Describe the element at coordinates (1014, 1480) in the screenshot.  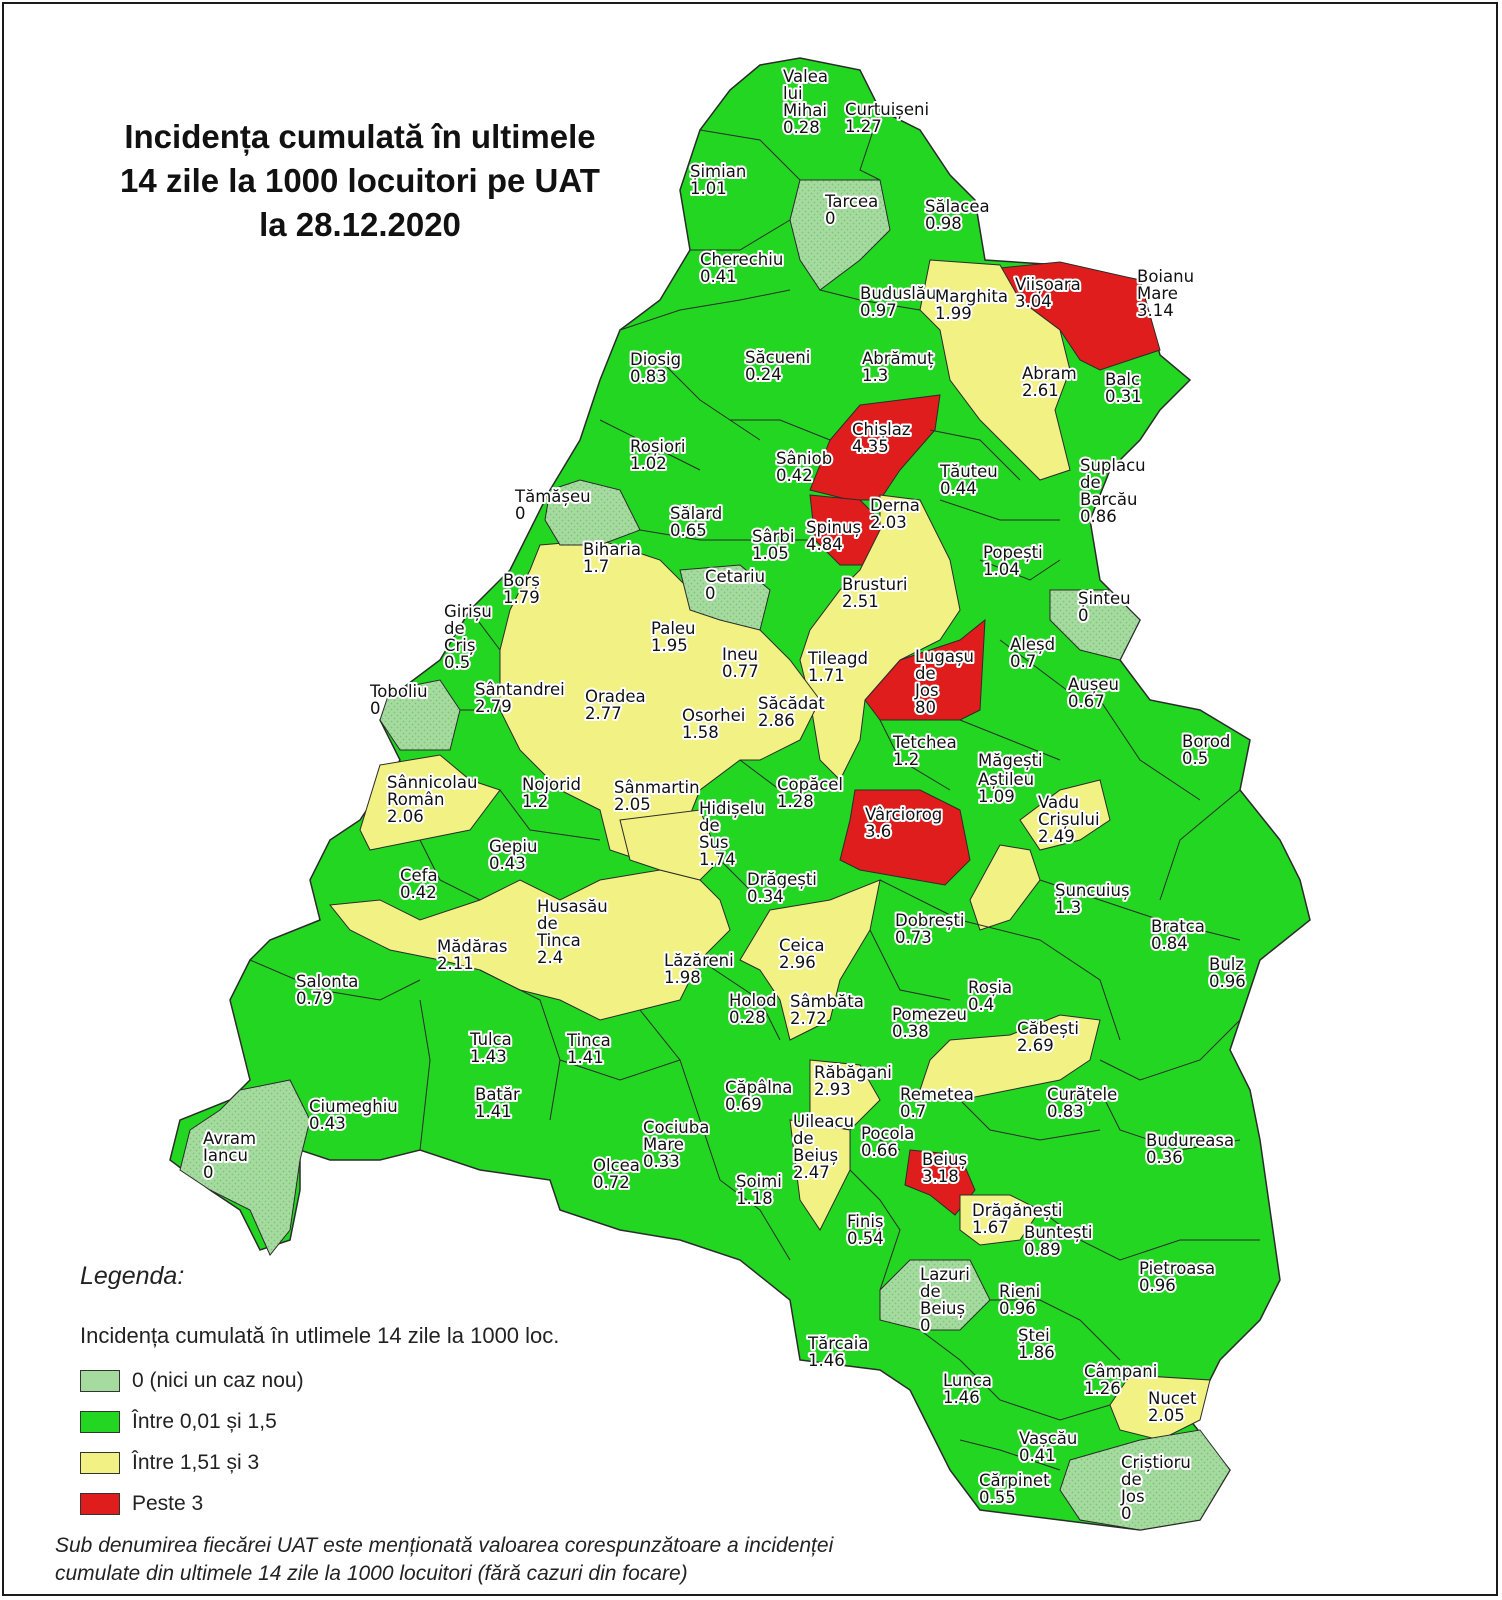
I see `uat-label-halo: Cărpinet` at that location.